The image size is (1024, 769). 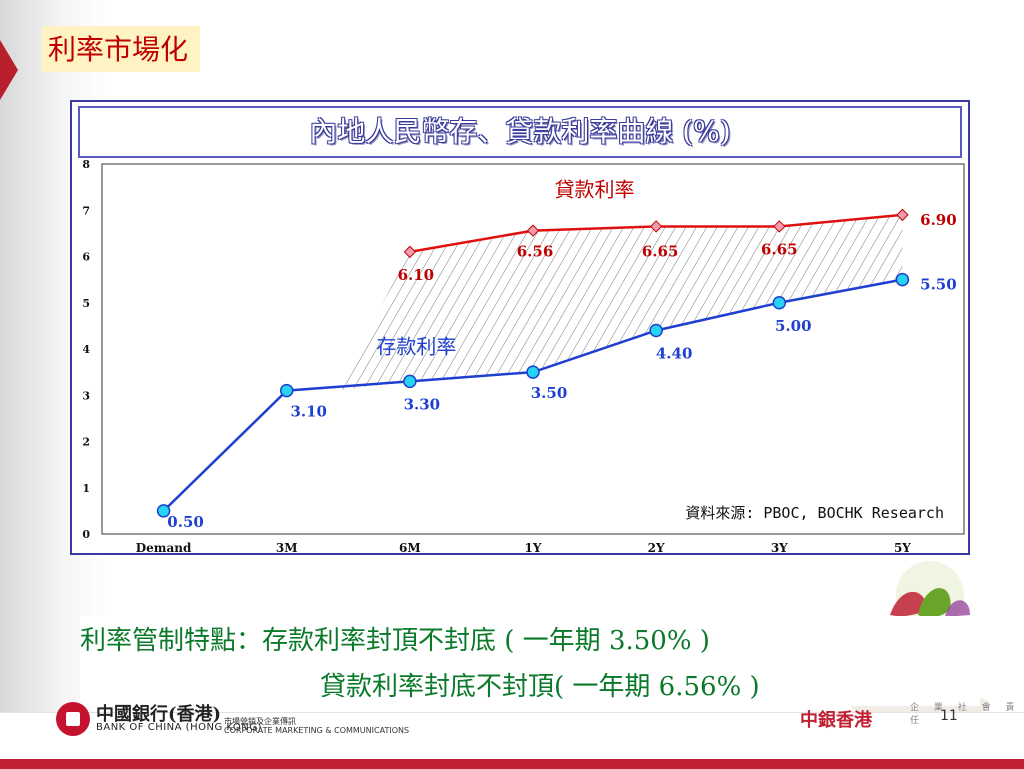 What do you see at coordinates (520, 132) in the screenshot?
I see `chart-title: 內地人民幣存、貸款利率曲線 (%)` at bounding box center [520, 132].